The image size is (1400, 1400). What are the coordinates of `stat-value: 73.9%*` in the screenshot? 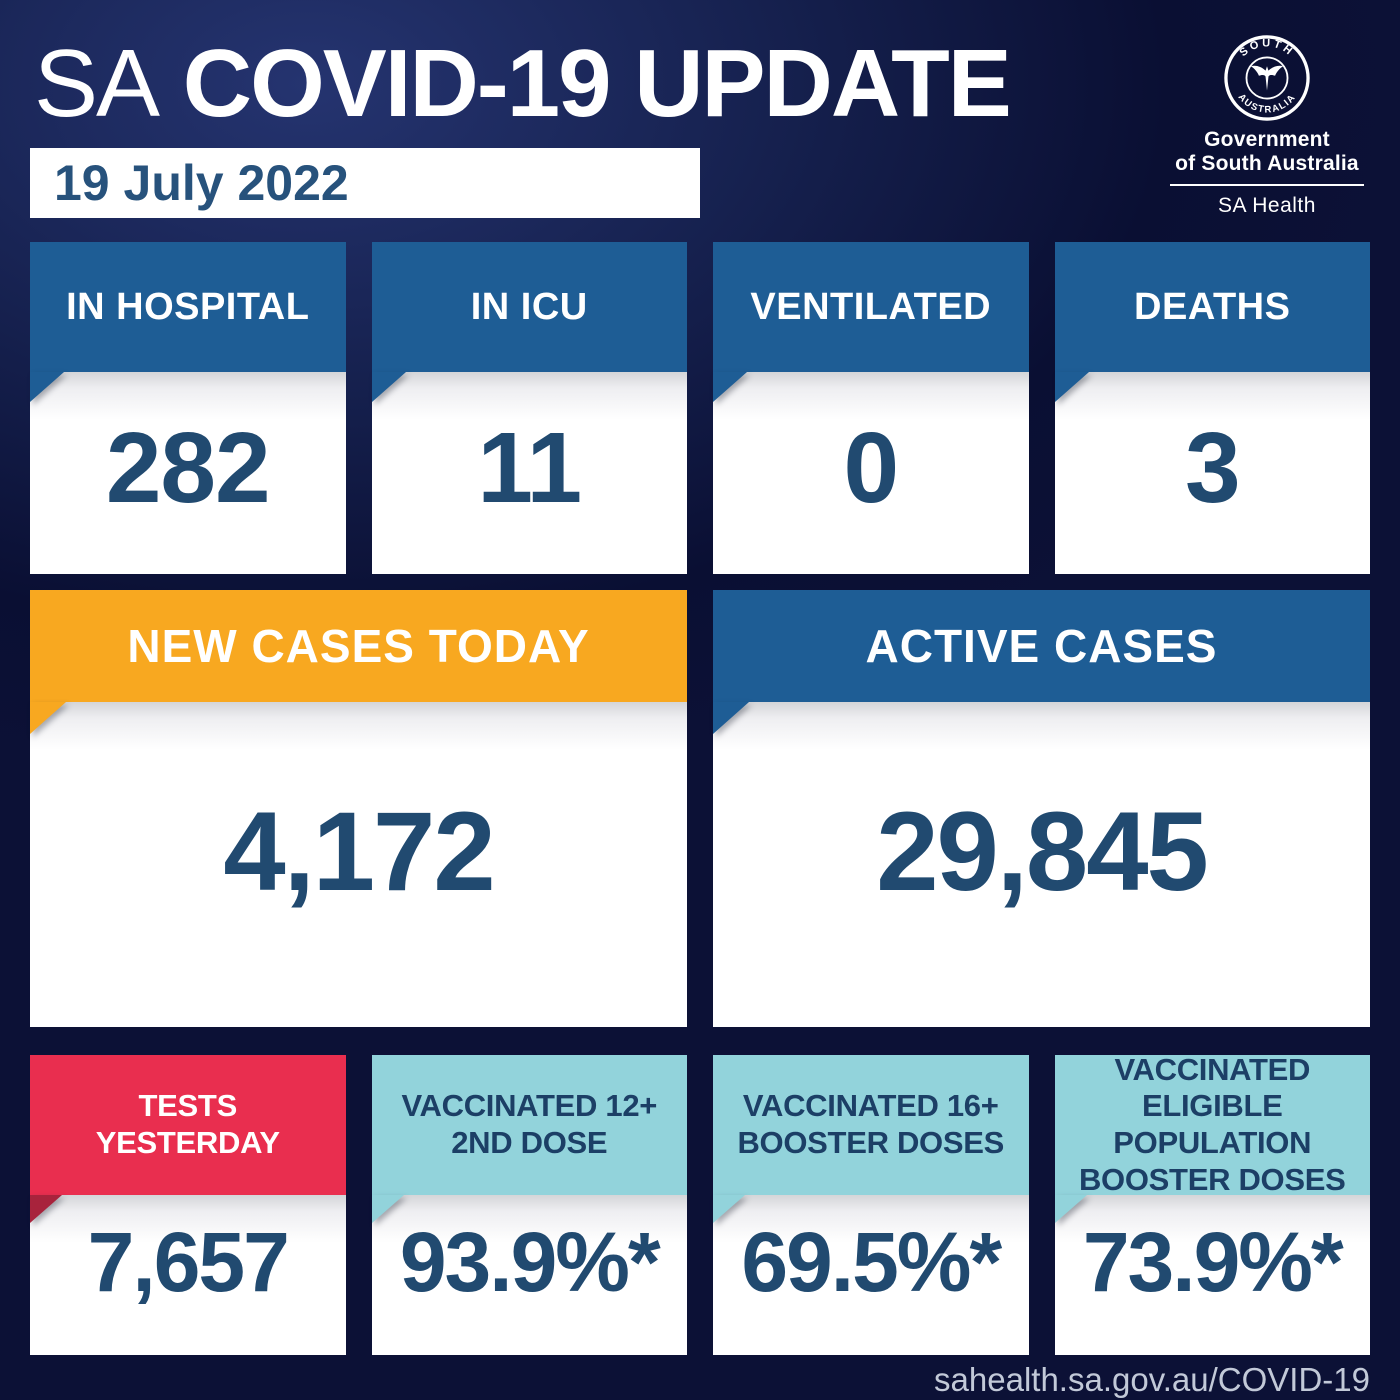 It's located at (1213, 1262).